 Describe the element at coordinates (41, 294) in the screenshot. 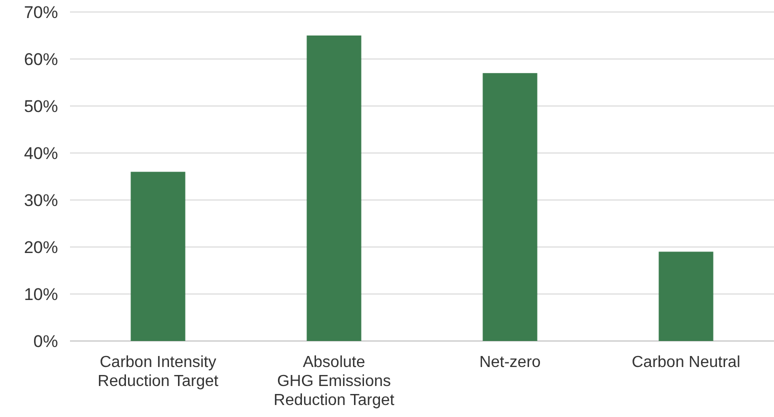

I see `y-tick-label: 10%` at that location.